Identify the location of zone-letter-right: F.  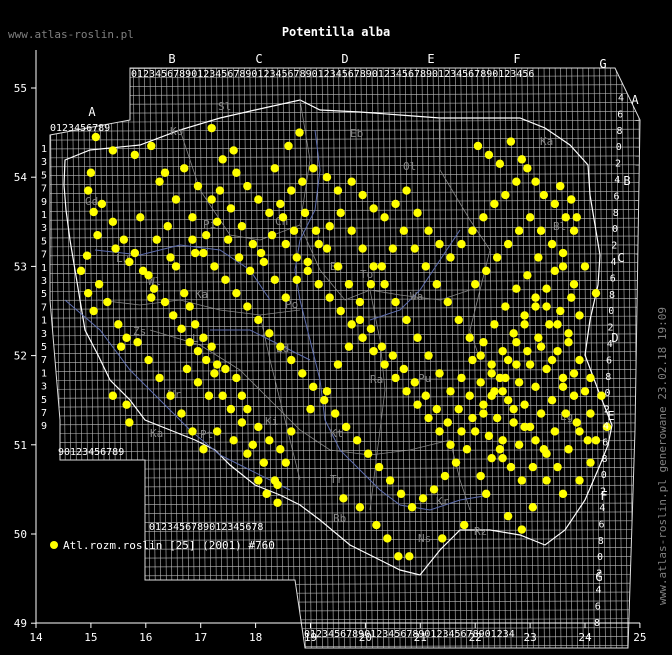
(603, 496).